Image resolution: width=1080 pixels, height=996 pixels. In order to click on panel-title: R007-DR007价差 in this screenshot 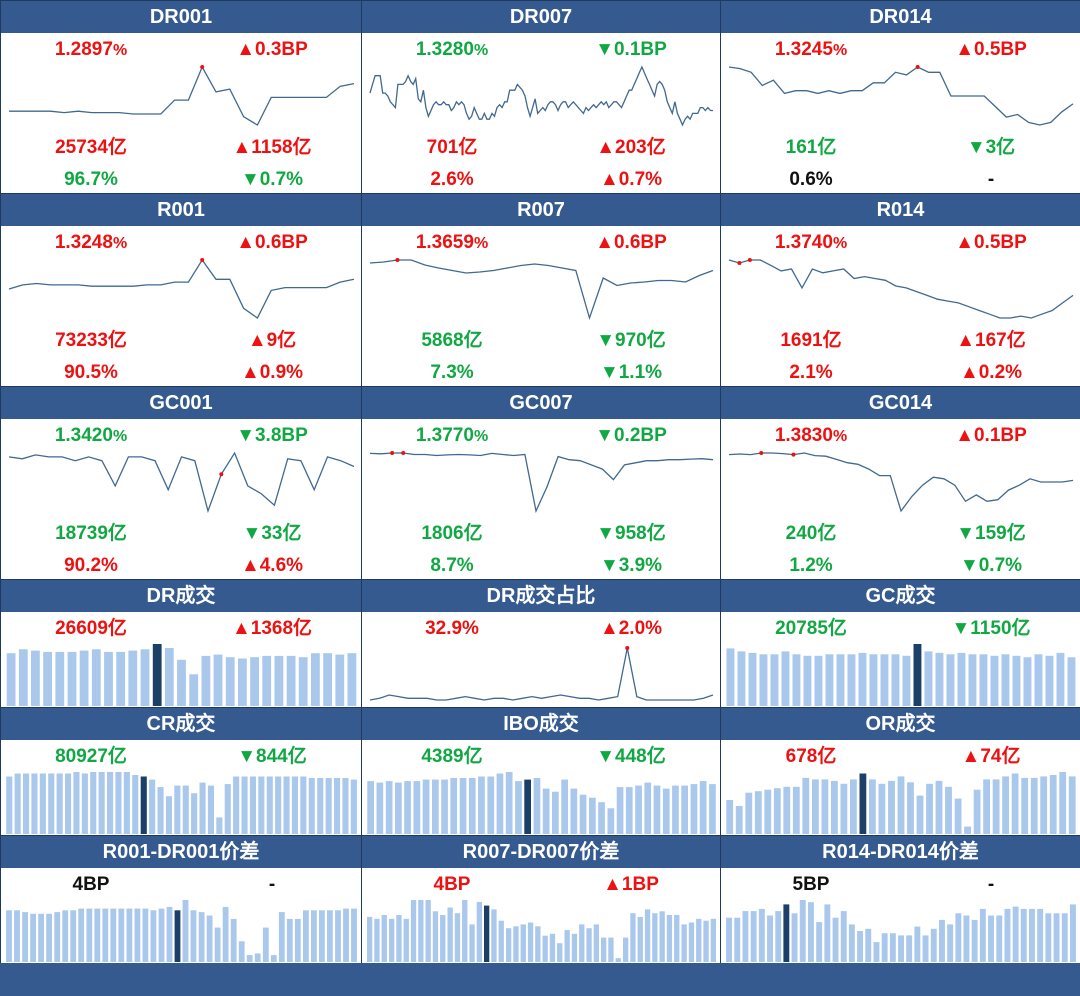, I will do `click(541, 852)`.